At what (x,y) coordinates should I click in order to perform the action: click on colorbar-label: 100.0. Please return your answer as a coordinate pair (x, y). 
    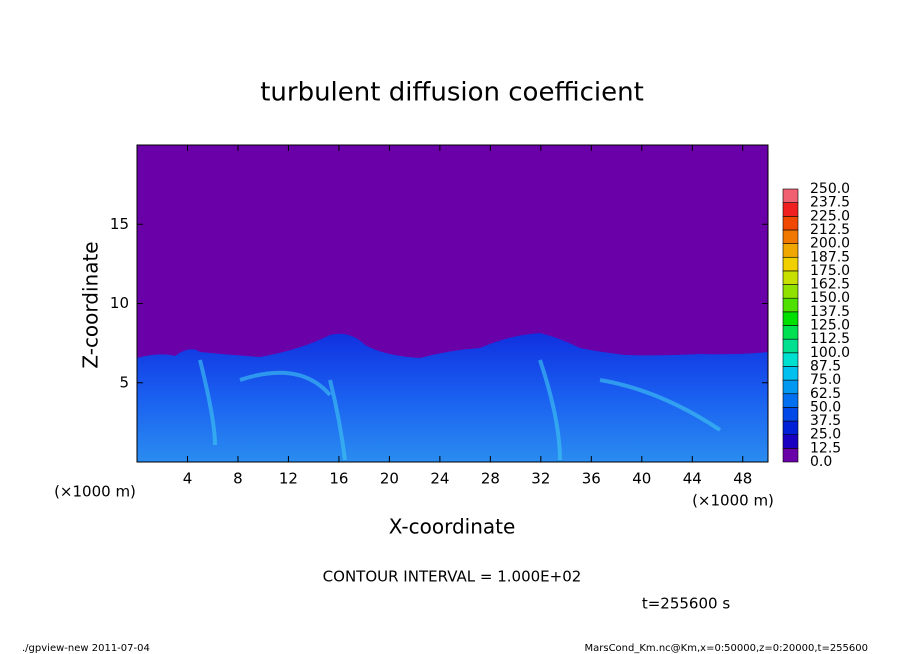
    Looking at the image, I should click on (830, 353).